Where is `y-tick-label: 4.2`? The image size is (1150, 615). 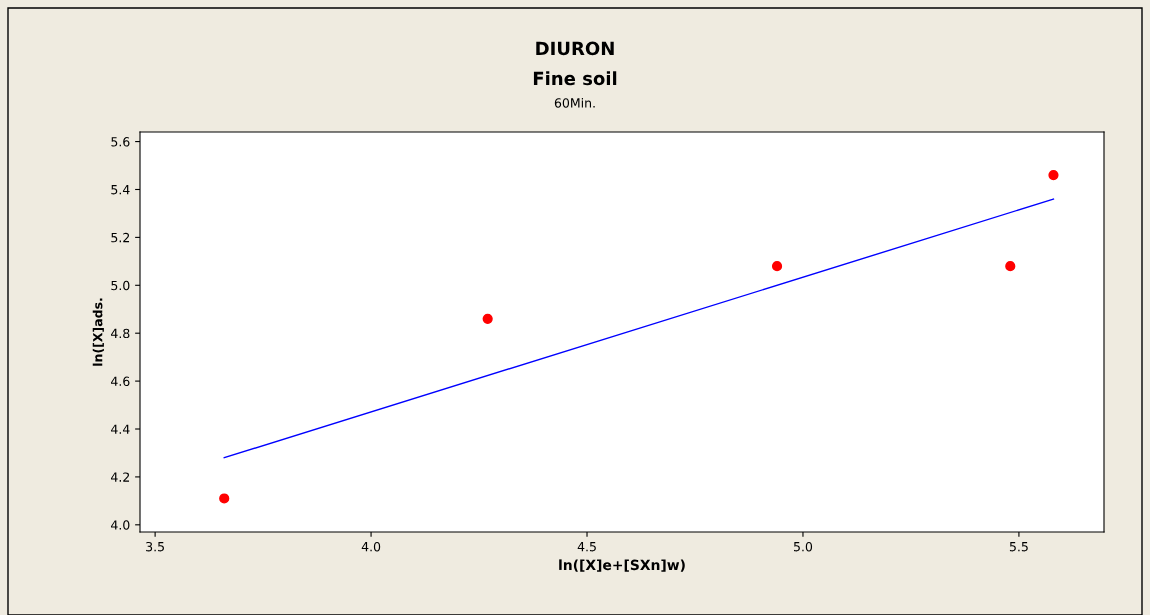
y-tick-label: 4.2 is located at coordinates (120, 477).